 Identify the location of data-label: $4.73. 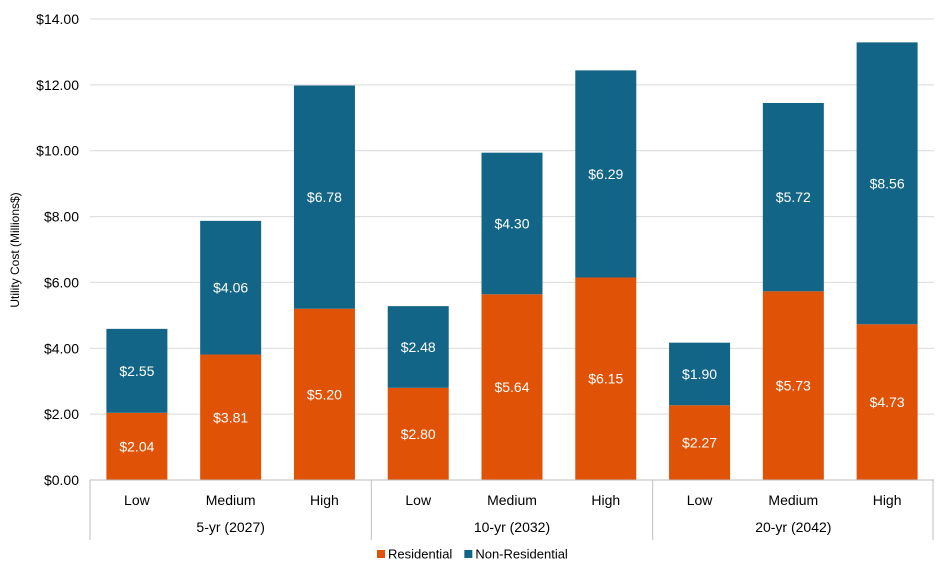
(887, 402).